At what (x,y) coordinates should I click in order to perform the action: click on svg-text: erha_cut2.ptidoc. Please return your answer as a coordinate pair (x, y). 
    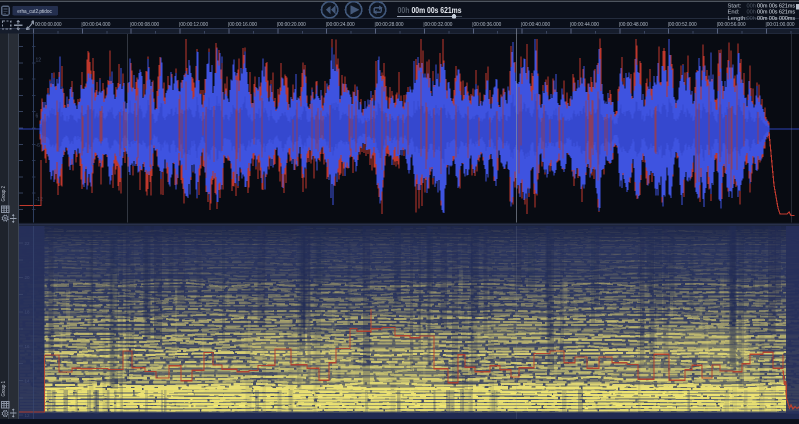
    Looking at the image, I should click on (34, 12).